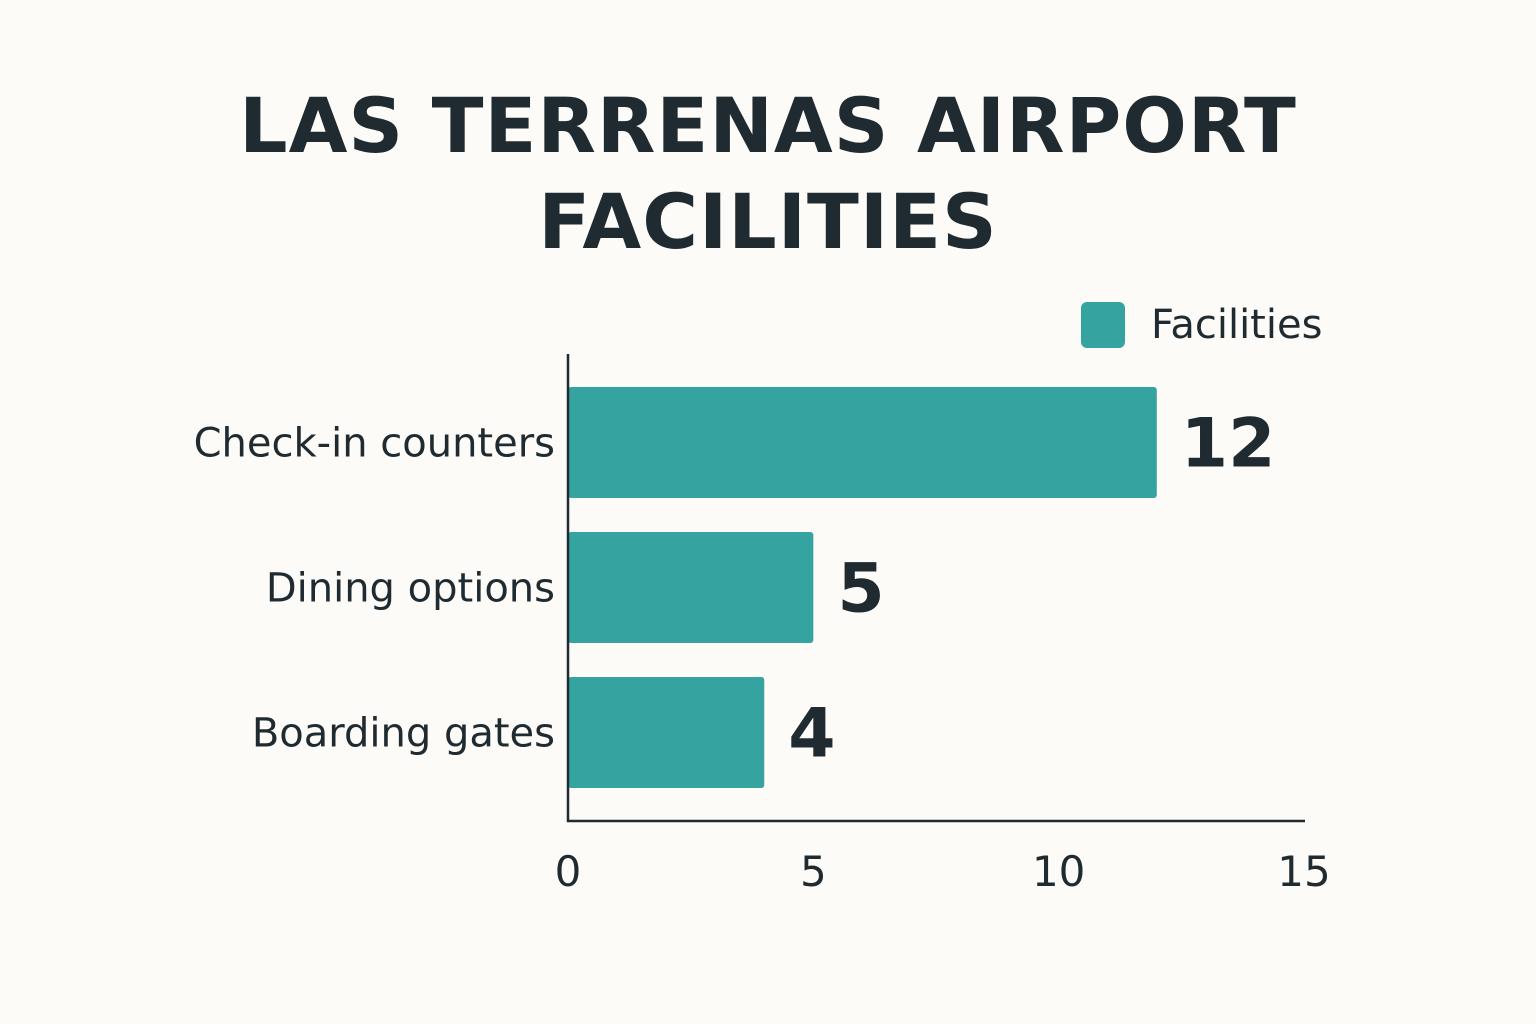  What do you see at coordinates (862, 442) in the screenshot?
I see `bar-check-in-counters` at bounding box center [862, 442].